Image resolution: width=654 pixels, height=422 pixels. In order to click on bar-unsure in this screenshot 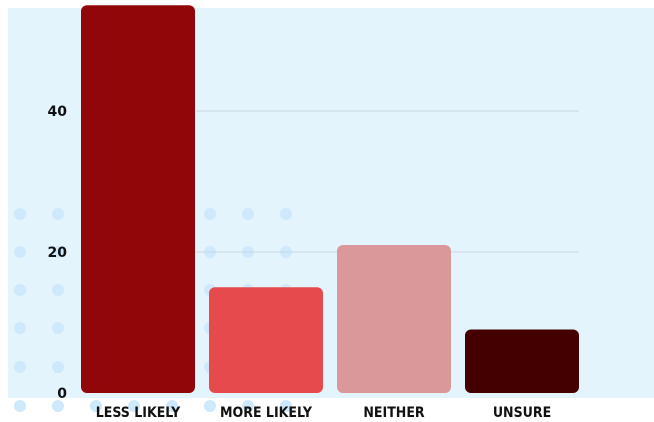, I will do `click(522, 361)`.